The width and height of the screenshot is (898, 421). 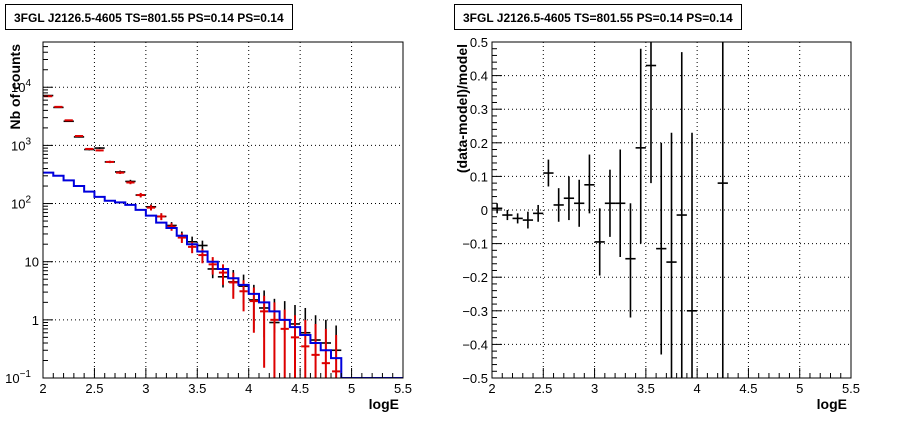 I want to click on y-tick-label: 0.1, so click(x=479, y=176).